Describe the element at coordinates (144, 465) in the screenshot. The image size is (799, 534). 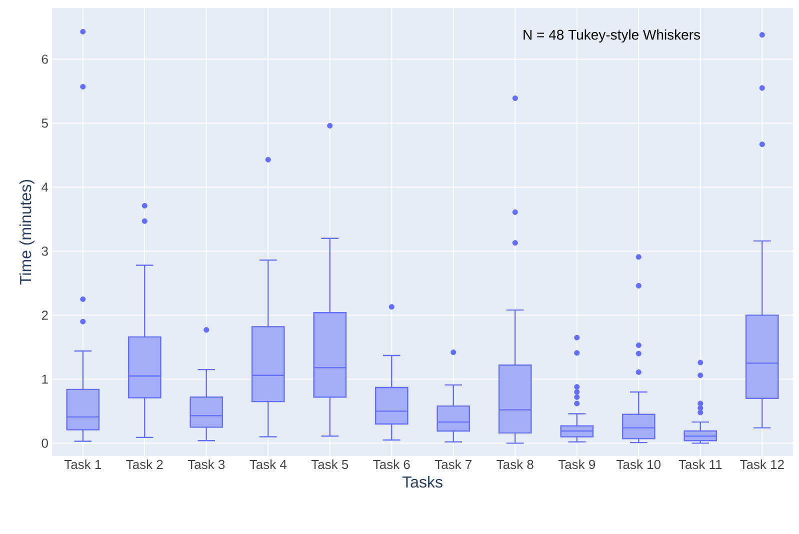
I see `x-tick-label: Task 2` at that location.